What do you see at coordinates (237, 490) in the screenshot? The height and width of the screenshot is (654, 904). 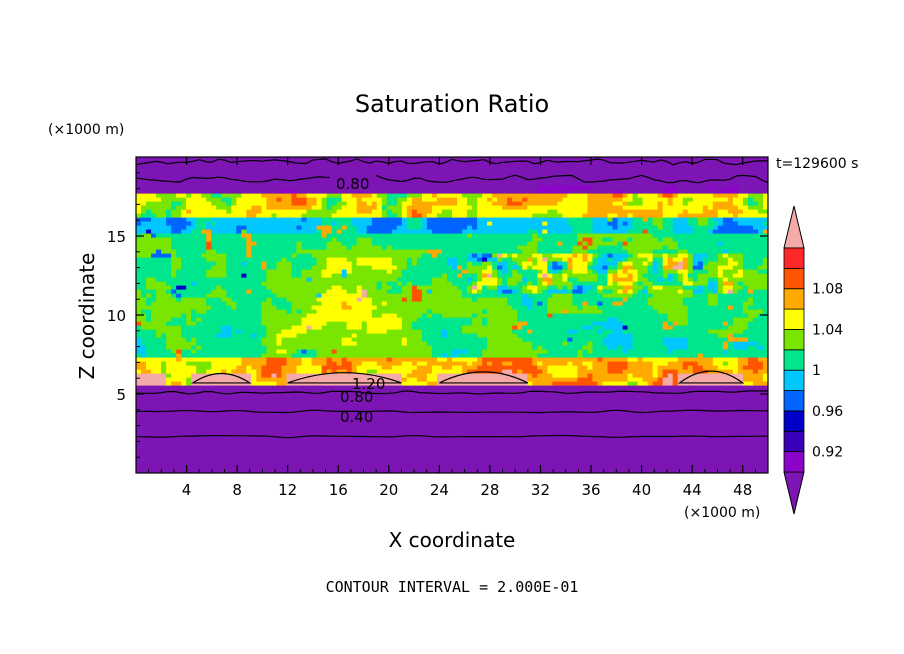 I see `x-tick-label: 8` at bounding box center [237, 490].